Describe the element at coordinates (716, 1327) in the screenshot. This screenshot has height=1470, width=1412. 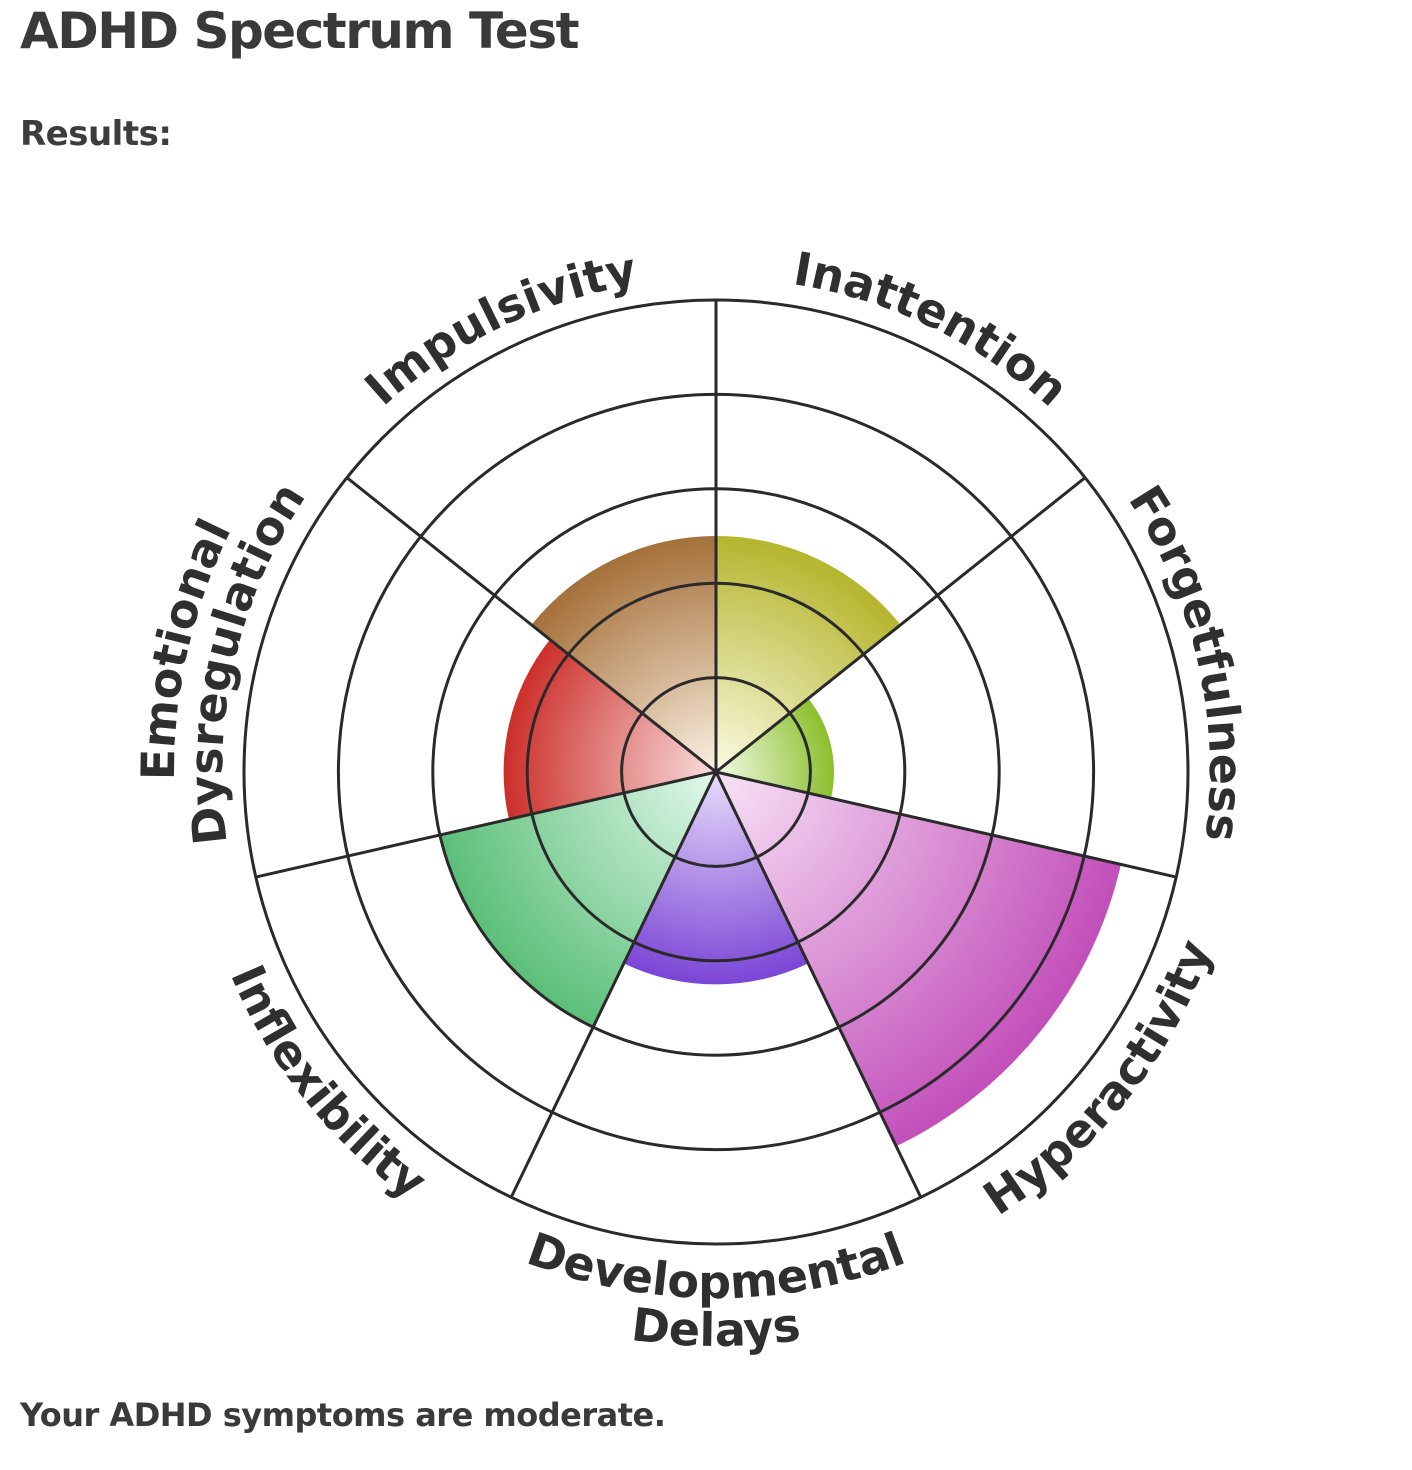
I see `axis-label-developmental-delays-2: Delays` at that location.